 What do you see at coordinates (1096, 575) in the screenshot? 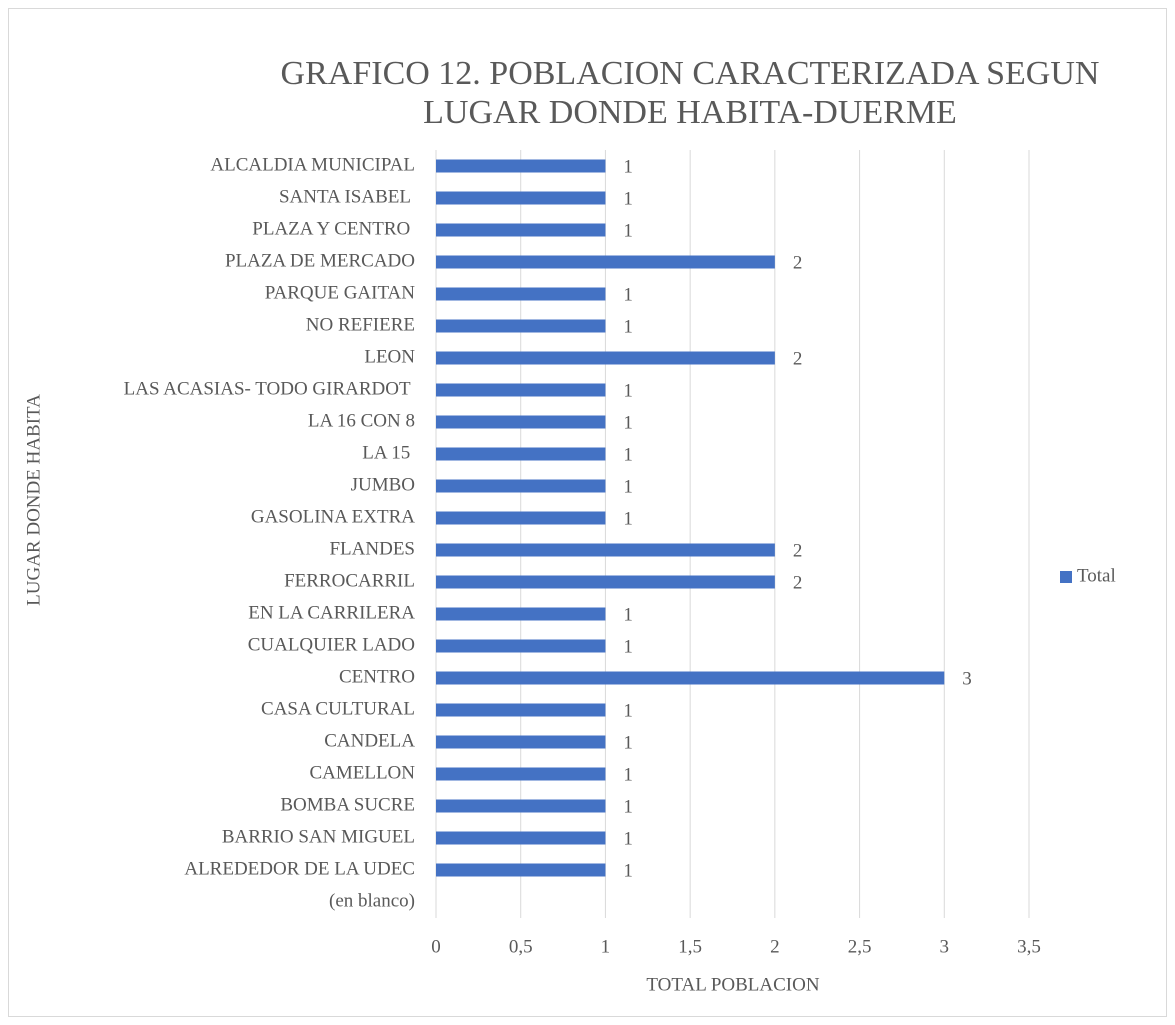
I see `legend-label: Total` at bounding box center [1096, 575].